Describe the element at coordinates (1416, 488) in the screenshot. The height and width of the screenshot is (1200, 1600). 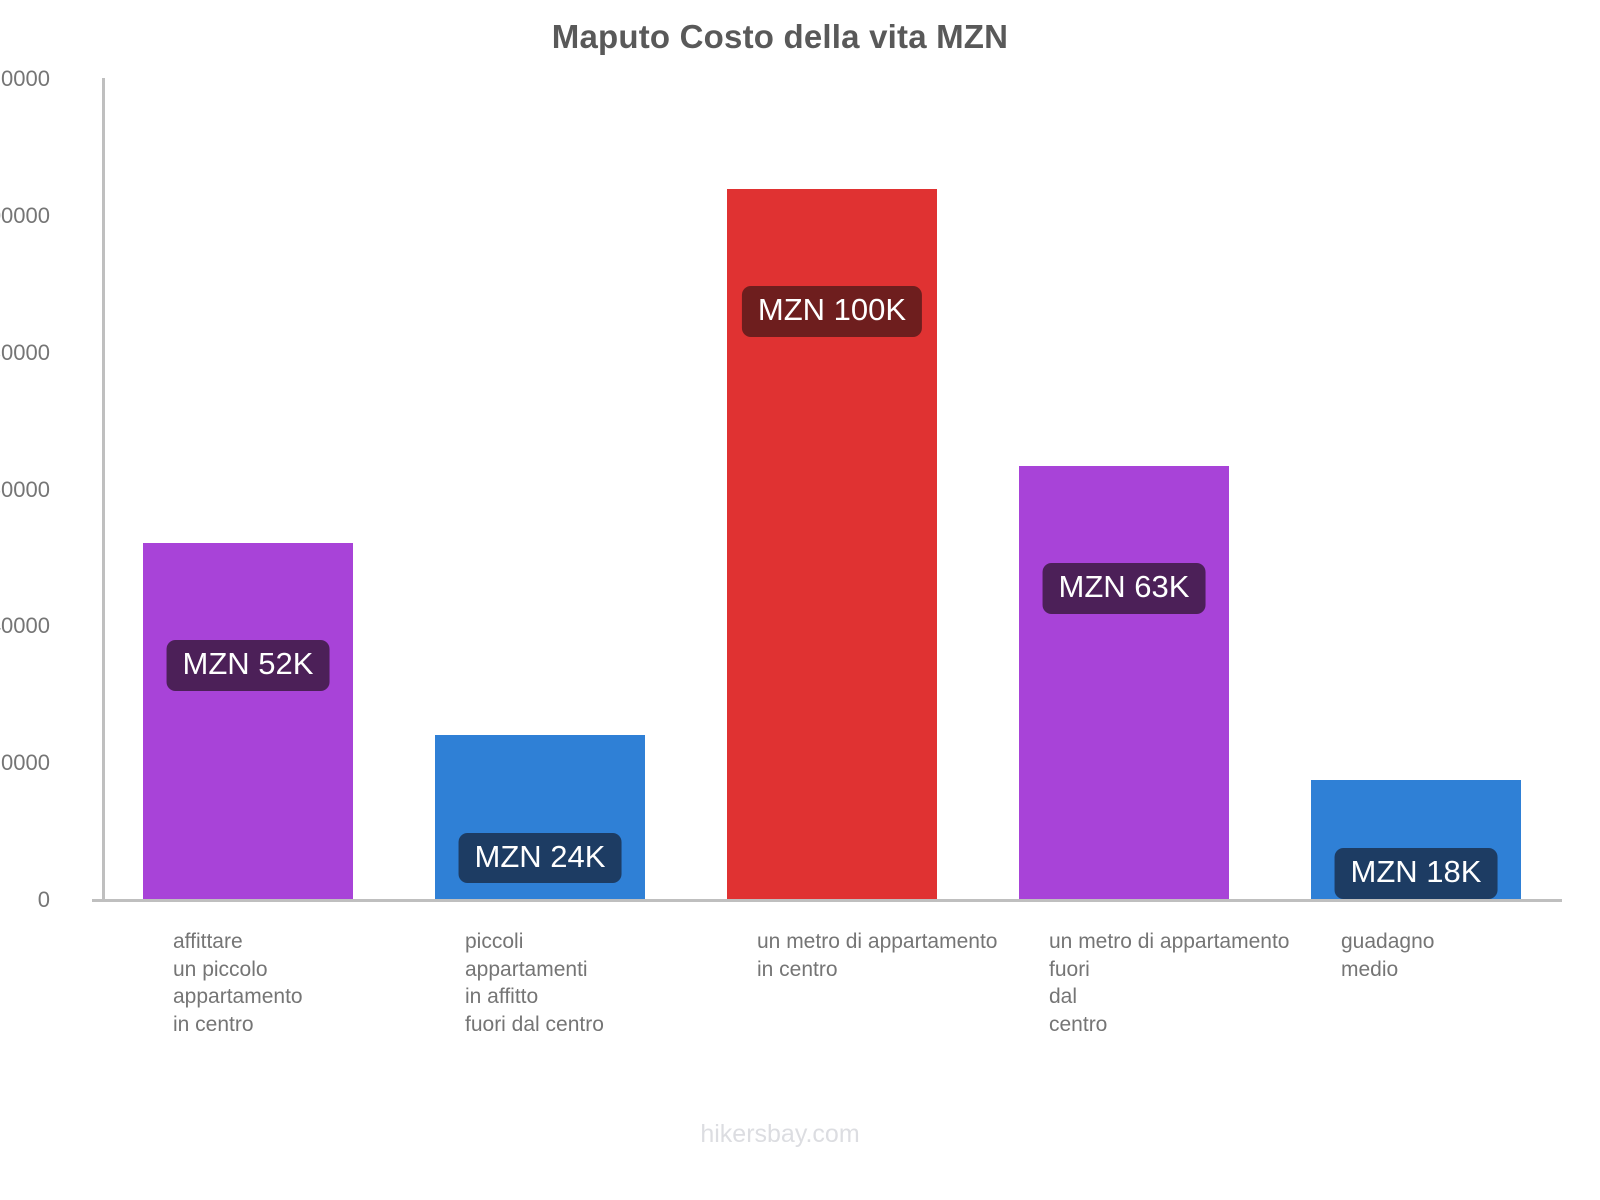
I see `bar-group: MZN 18K` at that location.